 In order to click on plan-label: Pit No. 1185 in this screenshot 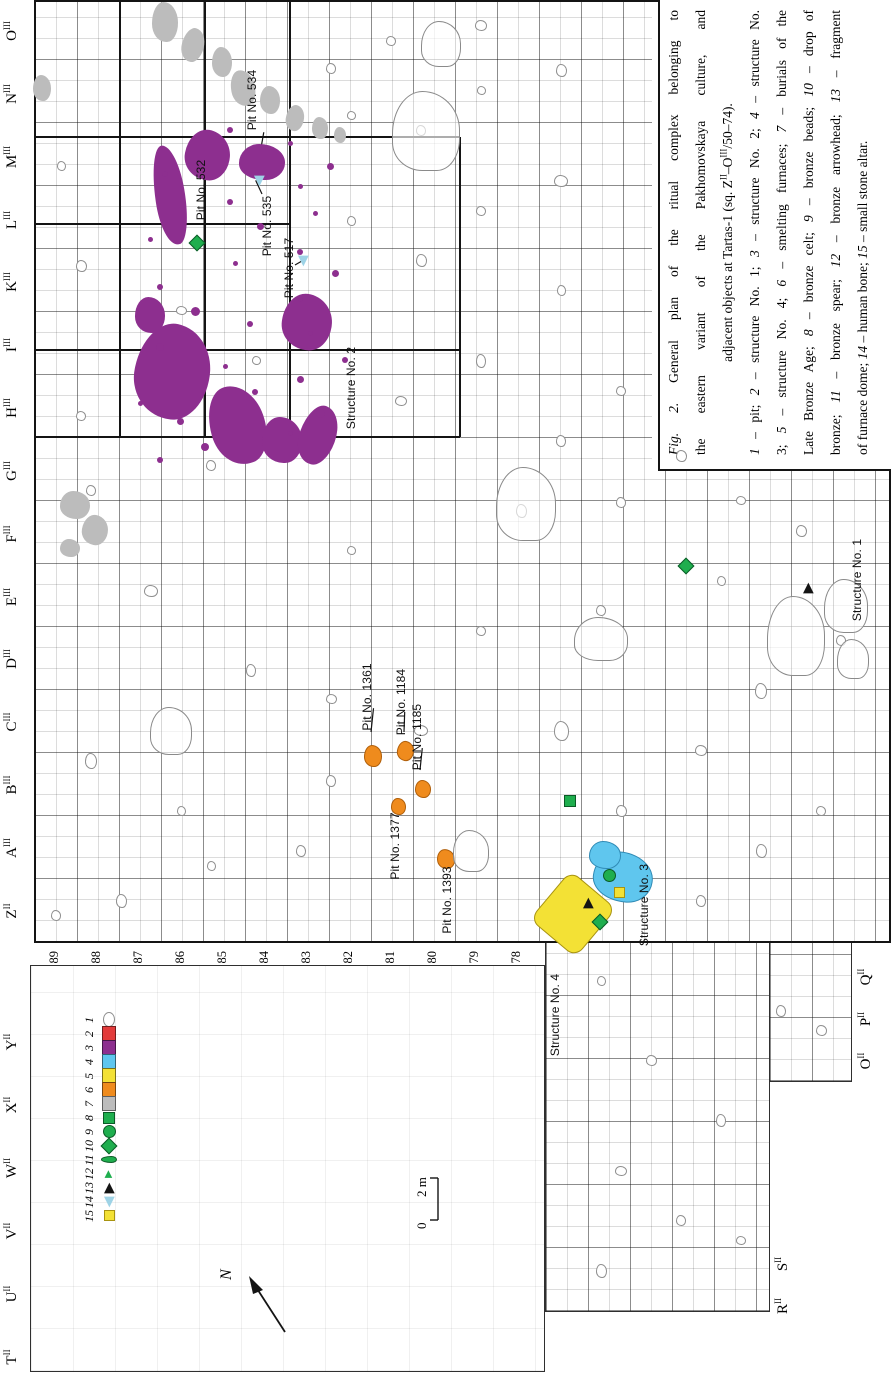, I will do `click(417, 737)`.